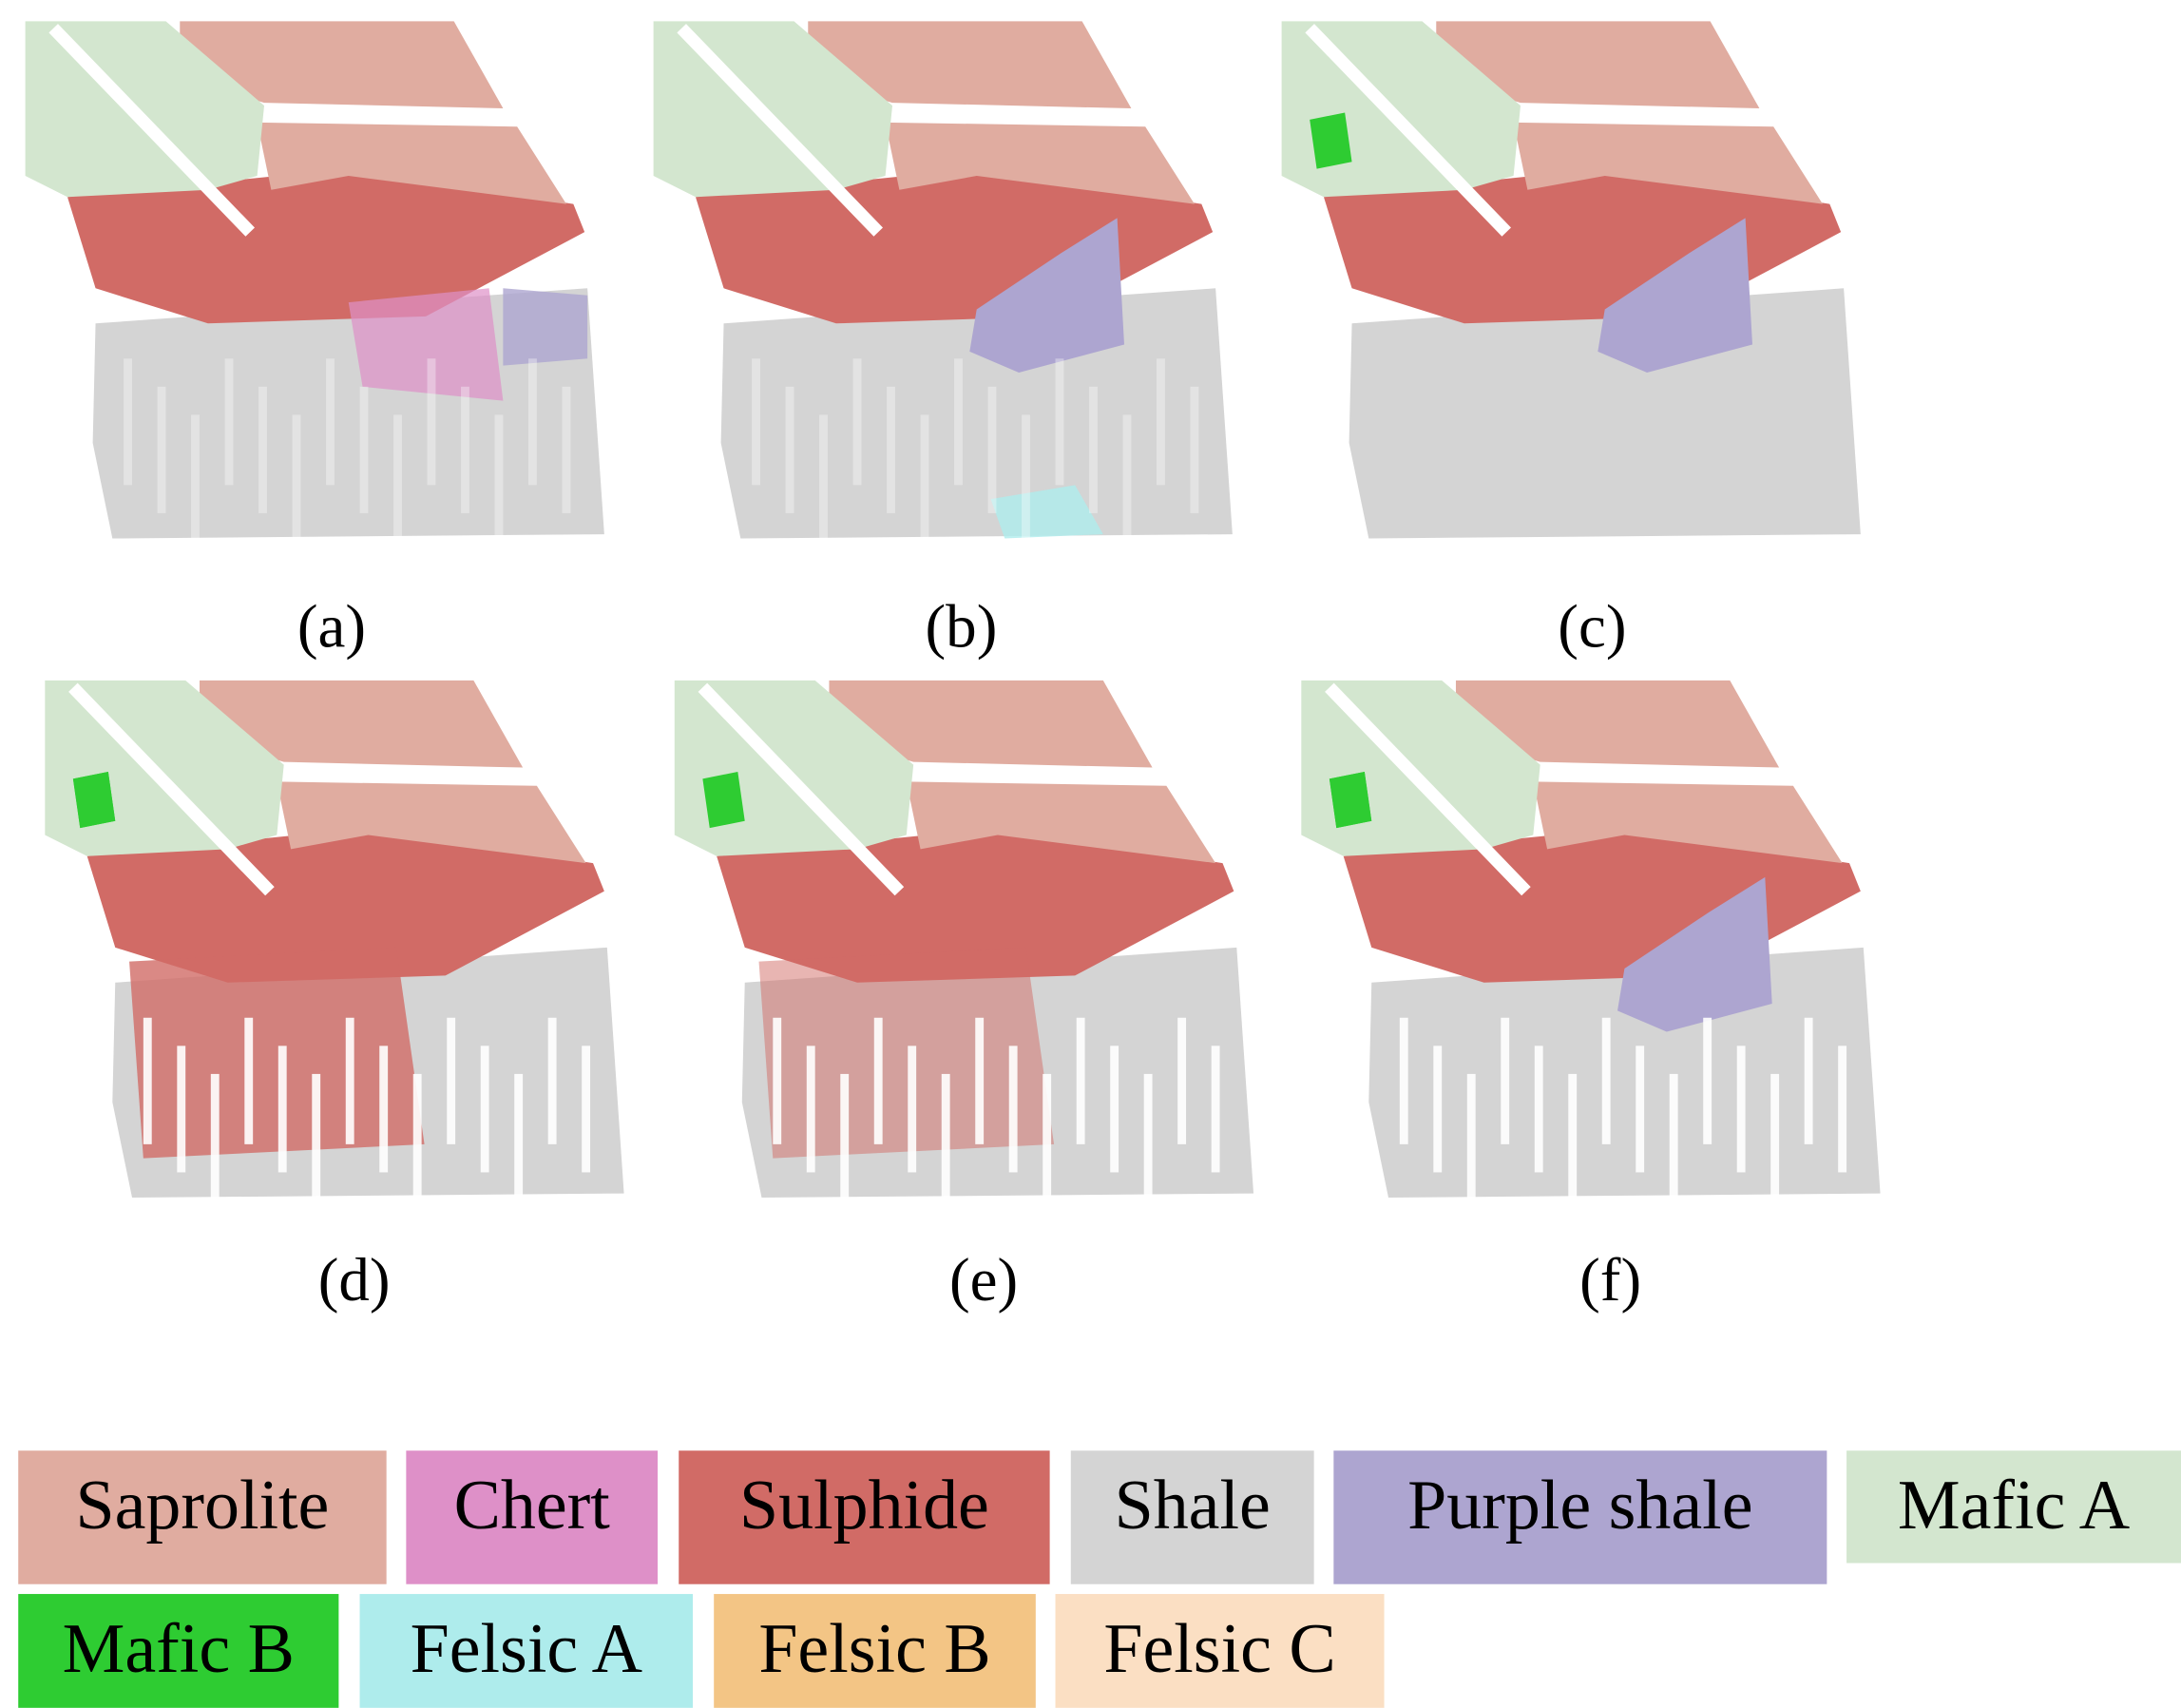 The image size is (2181, 1708). Describe the element at coordinates (983, 1280) in the screenshot. I see `panel-label: (e)` at that location.